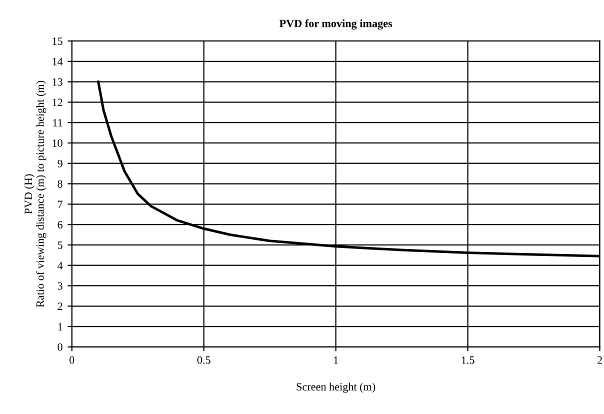  What do you see at coordinates (60, 245) in the screenshot?
I see `y-tick-label: 5` at bounding box center [60, 245].